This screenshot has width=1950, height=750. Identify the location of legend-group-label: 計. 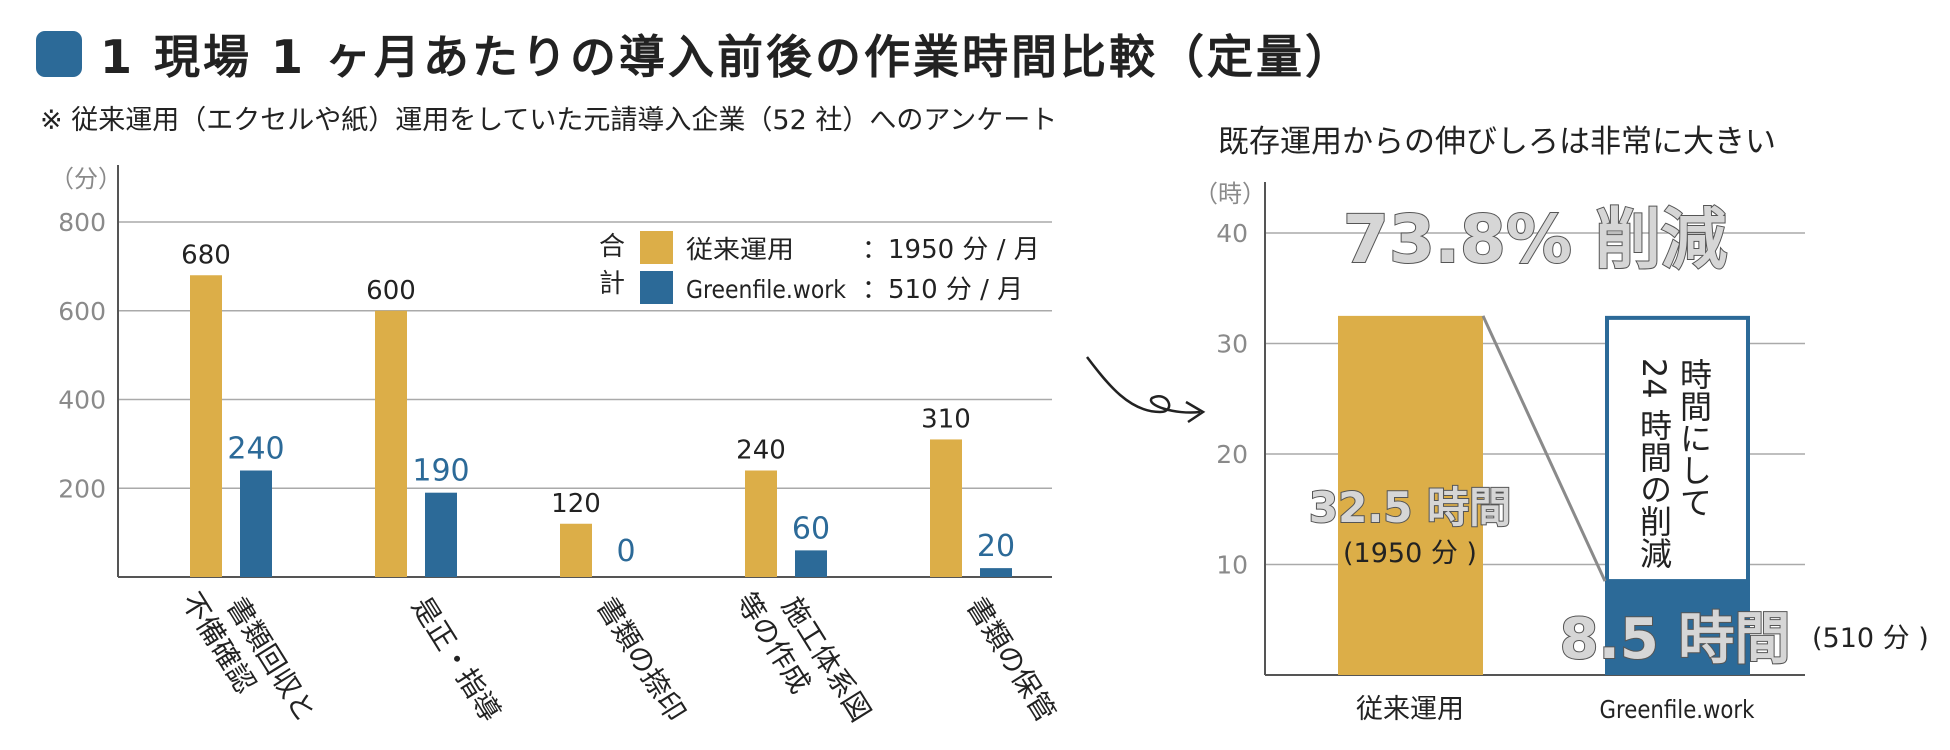
(612, 284).